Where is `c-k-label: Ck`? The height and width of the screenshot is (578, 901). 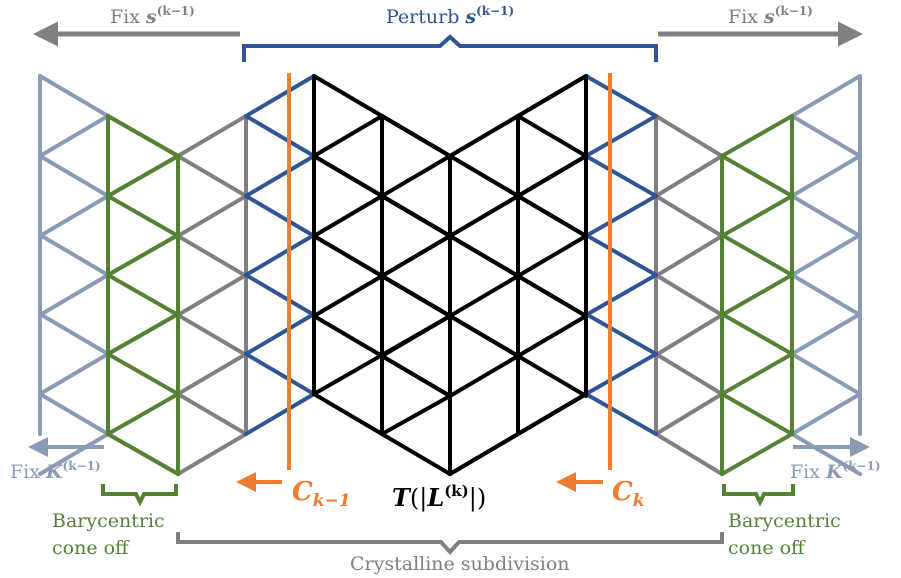 c-k-label: Ck is located at coordinates (628, 494).